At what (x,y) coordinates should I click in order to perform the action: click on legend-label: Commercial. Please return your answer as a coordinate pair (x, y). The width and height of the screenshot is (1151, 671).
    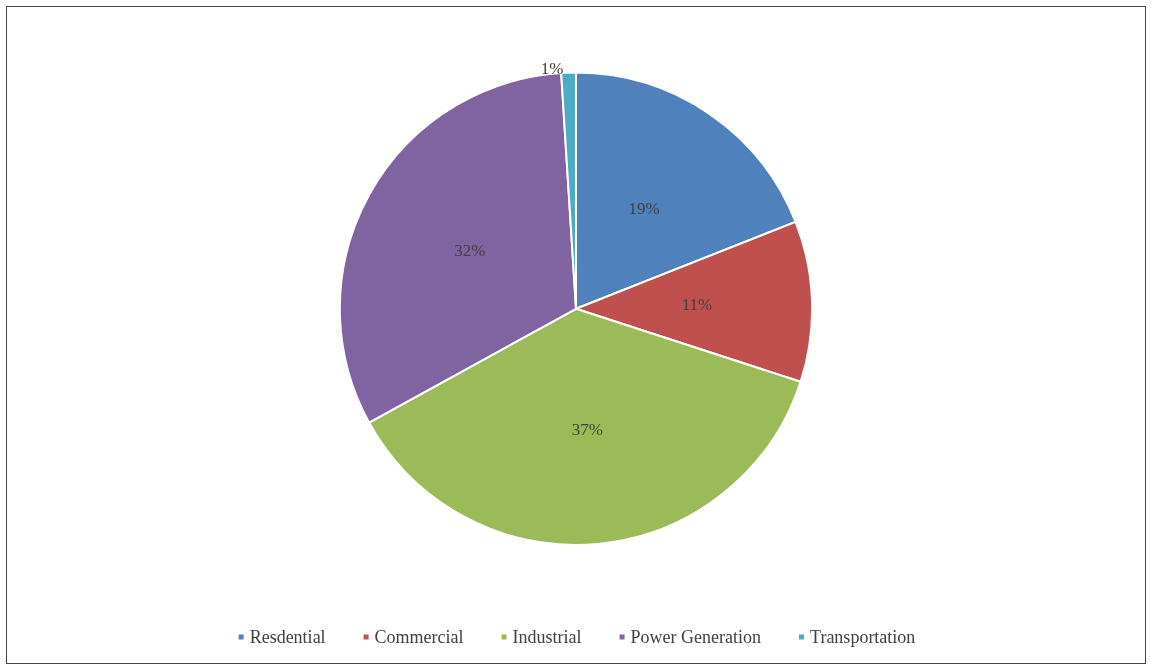
    Looking at the image, I should click on (419, 637).